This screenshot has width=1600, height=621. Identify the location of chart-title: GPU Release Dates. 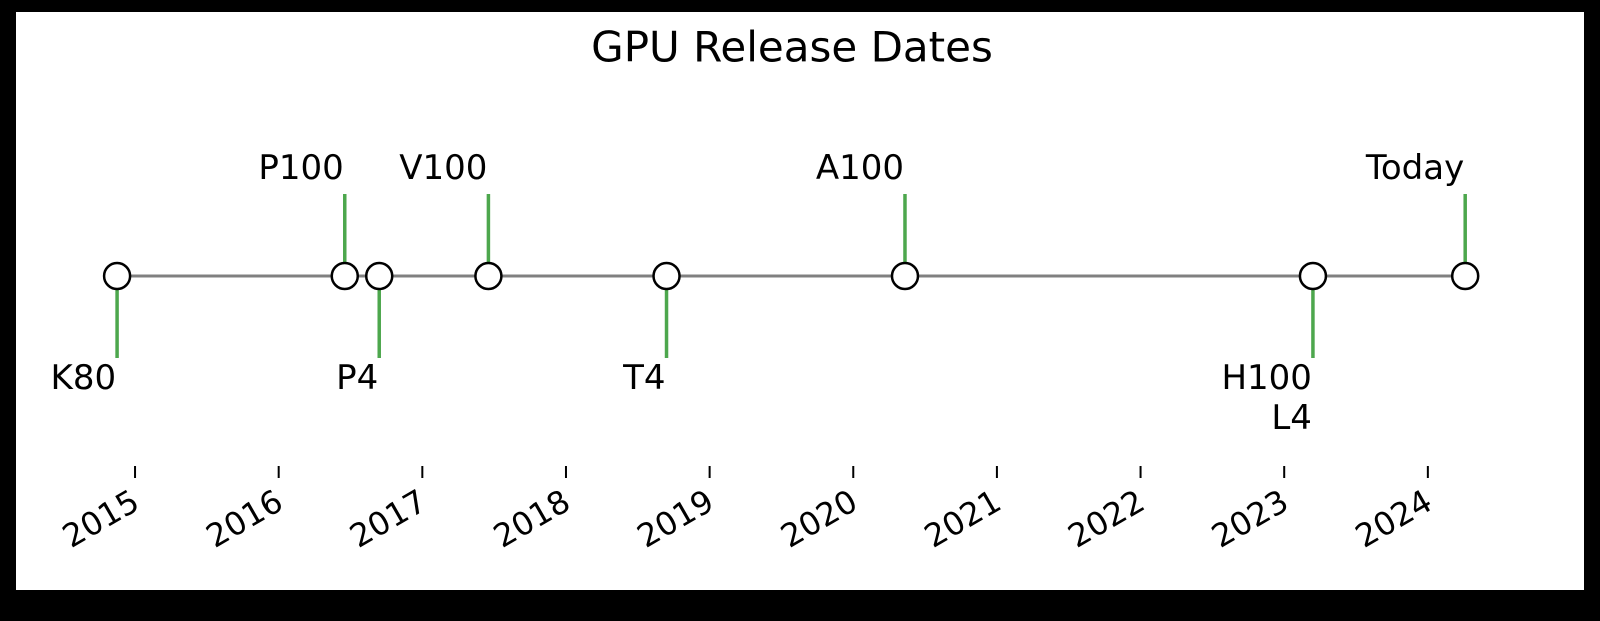
(792, 47).